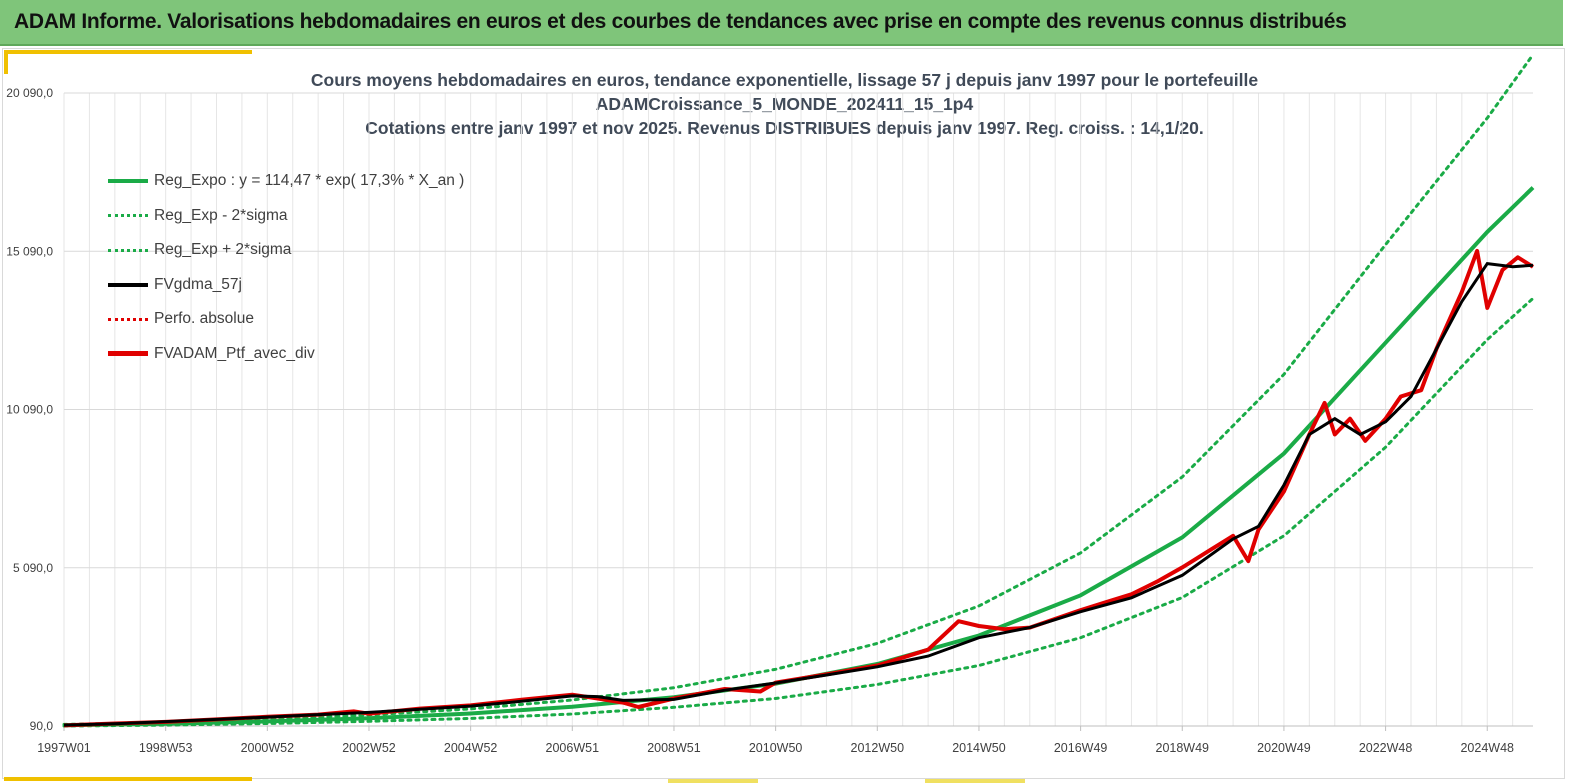 This screenshot has width=1569, height=783. Describe the element at coordinates (268, 748) in the screenshot. I see `x-tick-label: 2000W52` at that location.